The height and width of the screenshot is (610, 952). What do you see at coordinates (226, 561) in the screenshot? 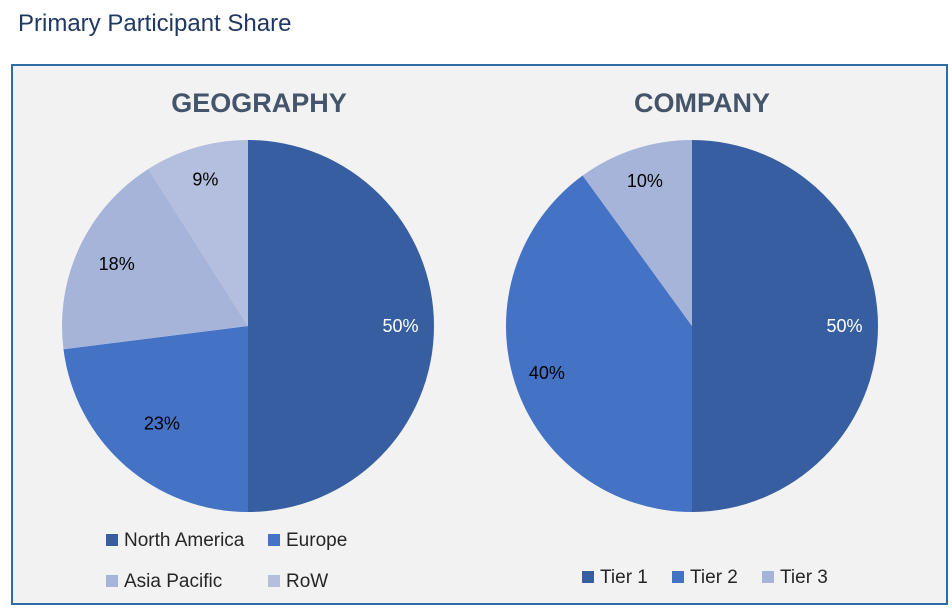
I see `geography-legend: North America Europe Asia Pacific RoW` at bounding box center [226, 561].